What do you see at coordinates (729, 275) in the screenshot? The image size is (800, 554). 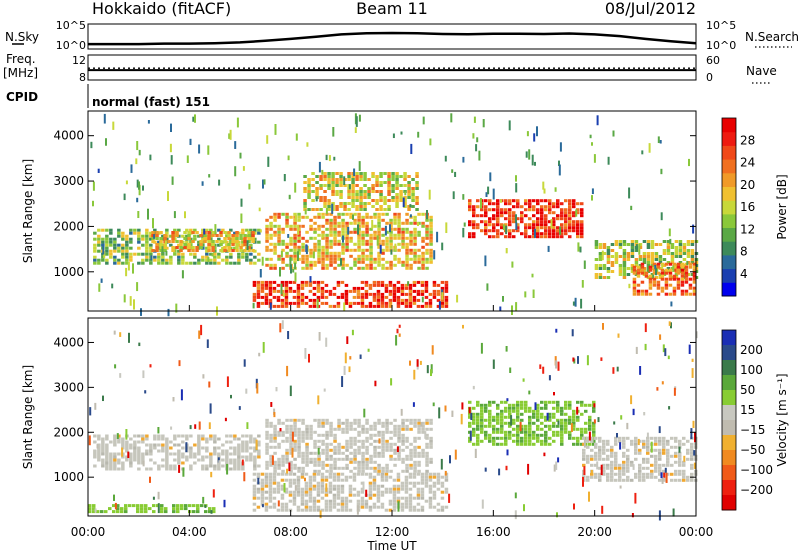 I see `colorbar-block` at bounding box center [729, 275].